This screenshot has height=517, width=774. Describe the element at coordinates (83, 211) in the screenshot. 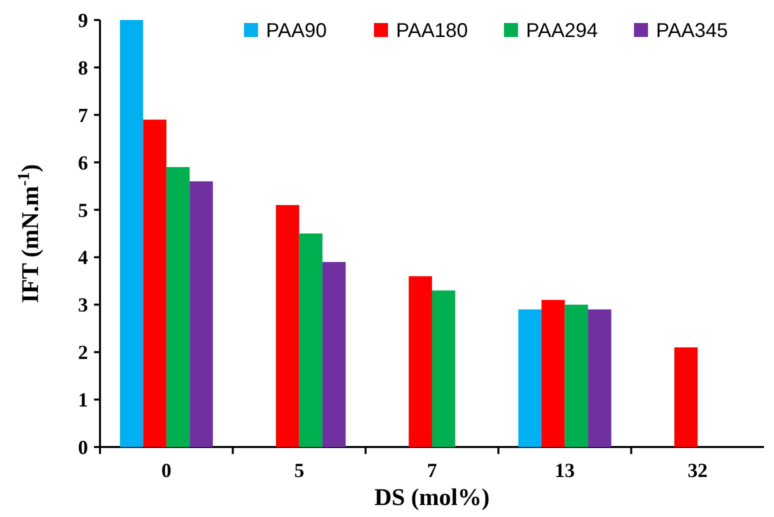

I see `y-tick-label: 5` at that location.